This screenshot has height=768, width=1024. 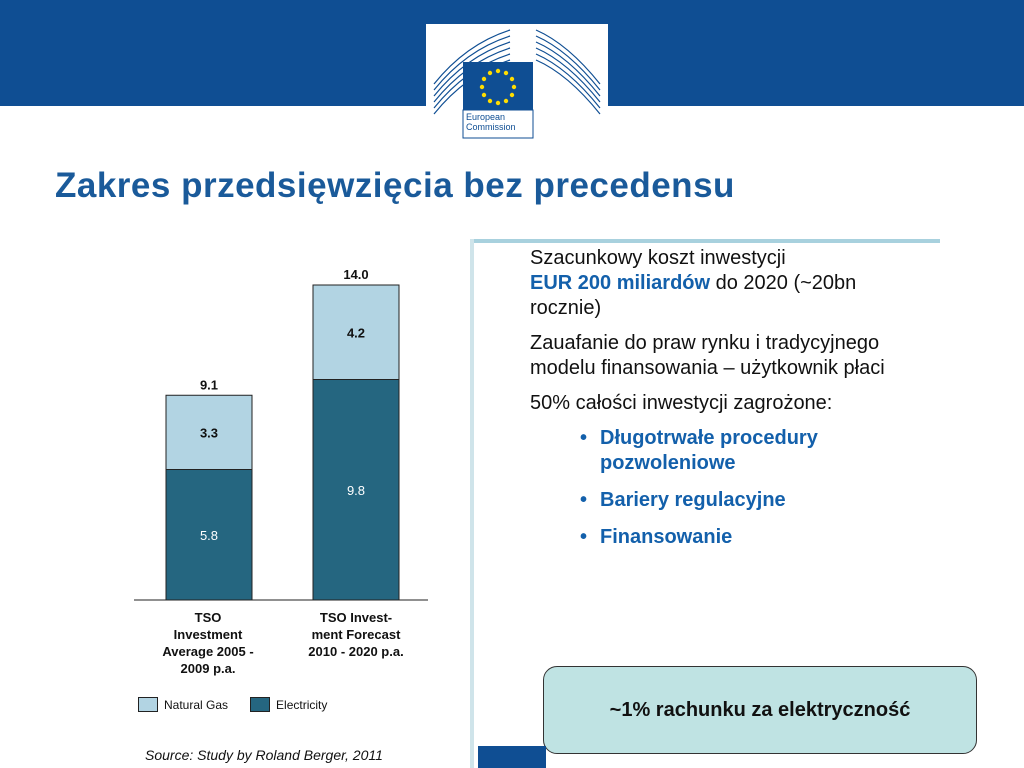 What do you see at coordinates (302, 704) in the screenshot?
I see `legend-label-electricity: Electricity` at bounding box center [302, 704].